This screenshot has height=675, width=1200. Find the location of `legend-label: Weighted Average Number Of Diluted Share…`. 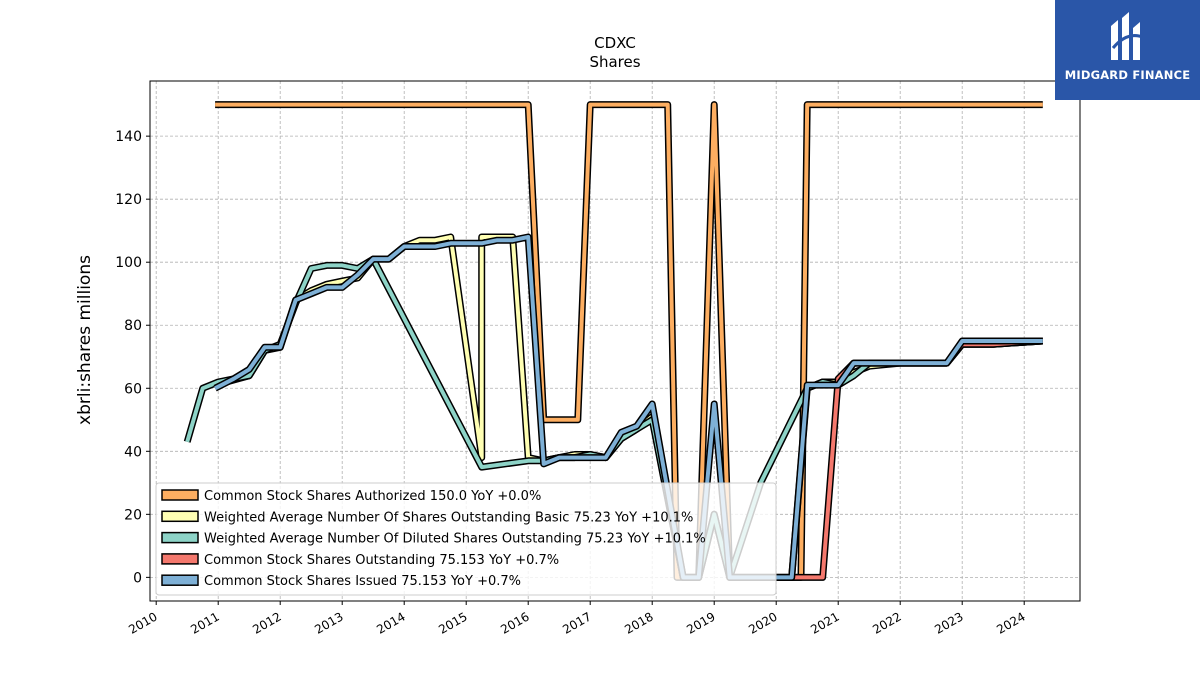

legend-label: Weighted Average Number Of Diluted Share… is located at coordinates (455, 539).